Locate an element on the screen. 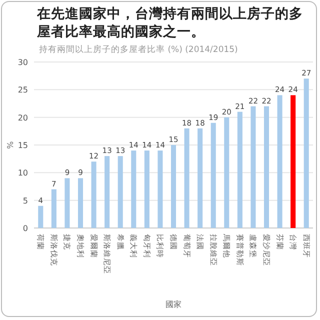  y-tick-label: 30 is located at coordinates (23, 62).